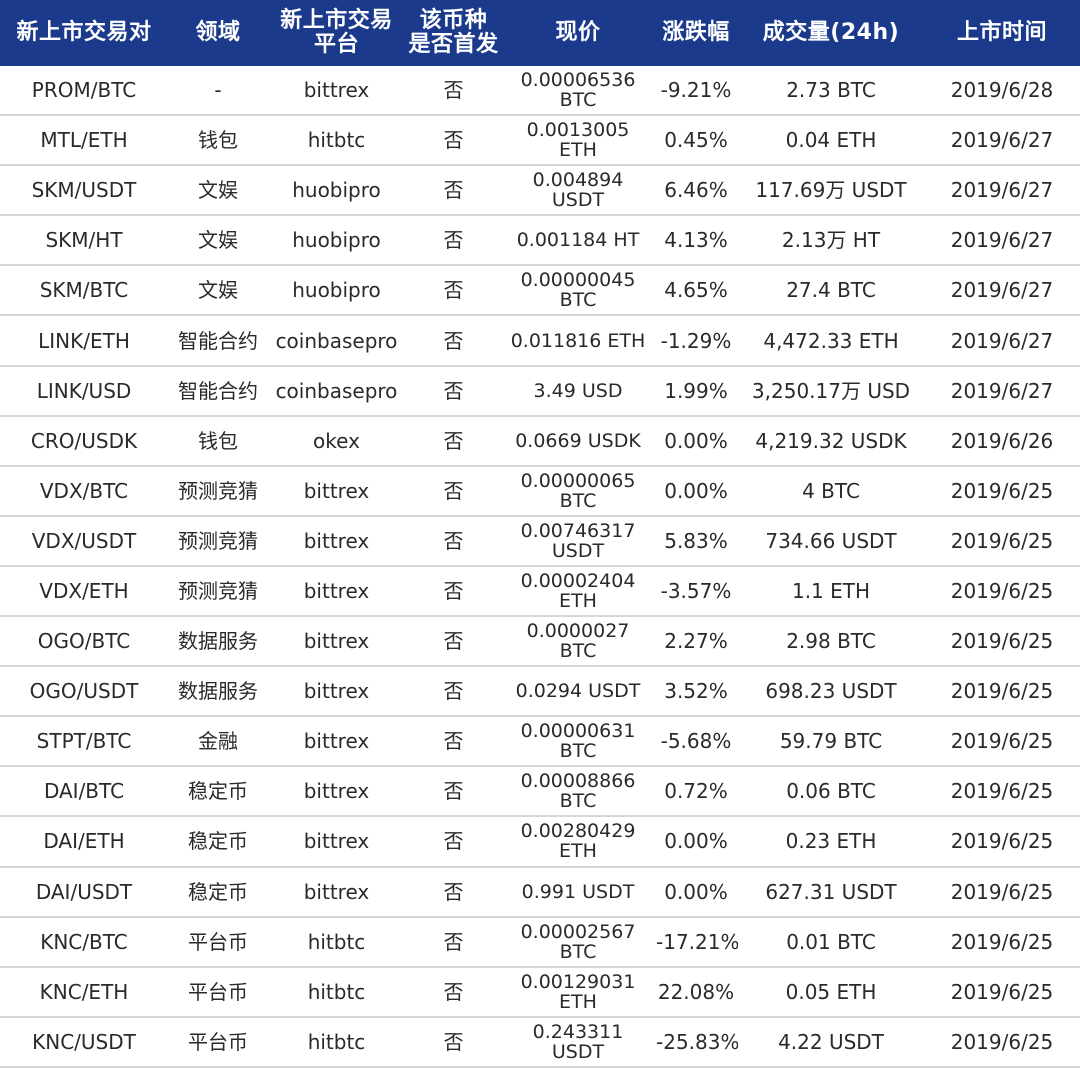 The height and width of the screenshot is (1068, 1080). I want to click on cell-price: 0.00000065 BTC, so click(578, 491).